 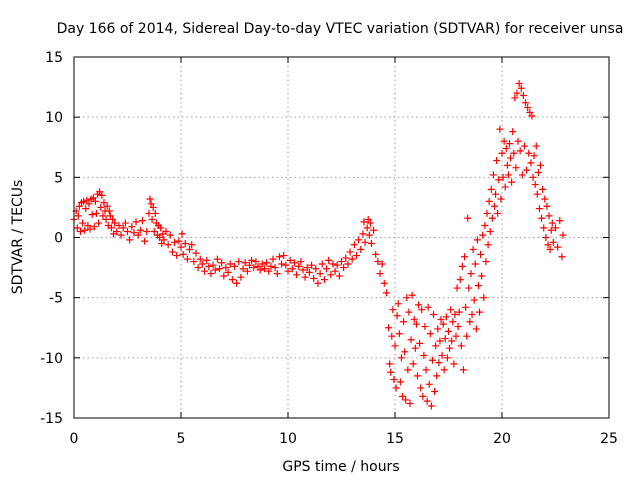 I want to click on x-tick-labels: 0 5 10 15 20 25, so click(x=344, y=439).